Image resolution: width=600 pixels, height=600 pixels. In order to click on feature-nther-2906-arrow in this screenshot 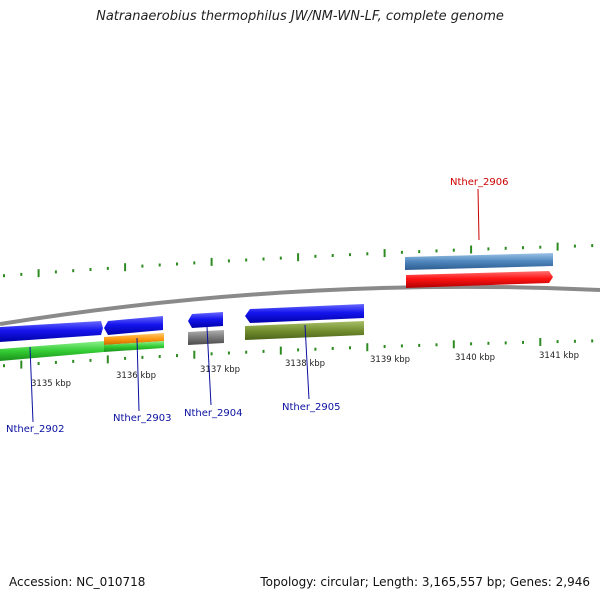, I will do `click(479, 279)`.